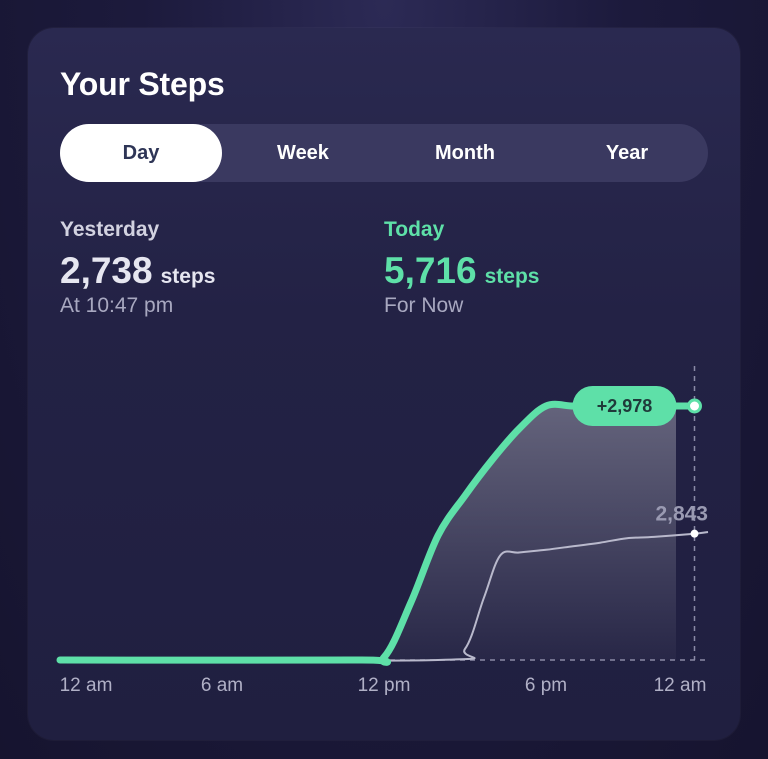  I want to click on x-tick-label: 12 pm, so click(384, 685).